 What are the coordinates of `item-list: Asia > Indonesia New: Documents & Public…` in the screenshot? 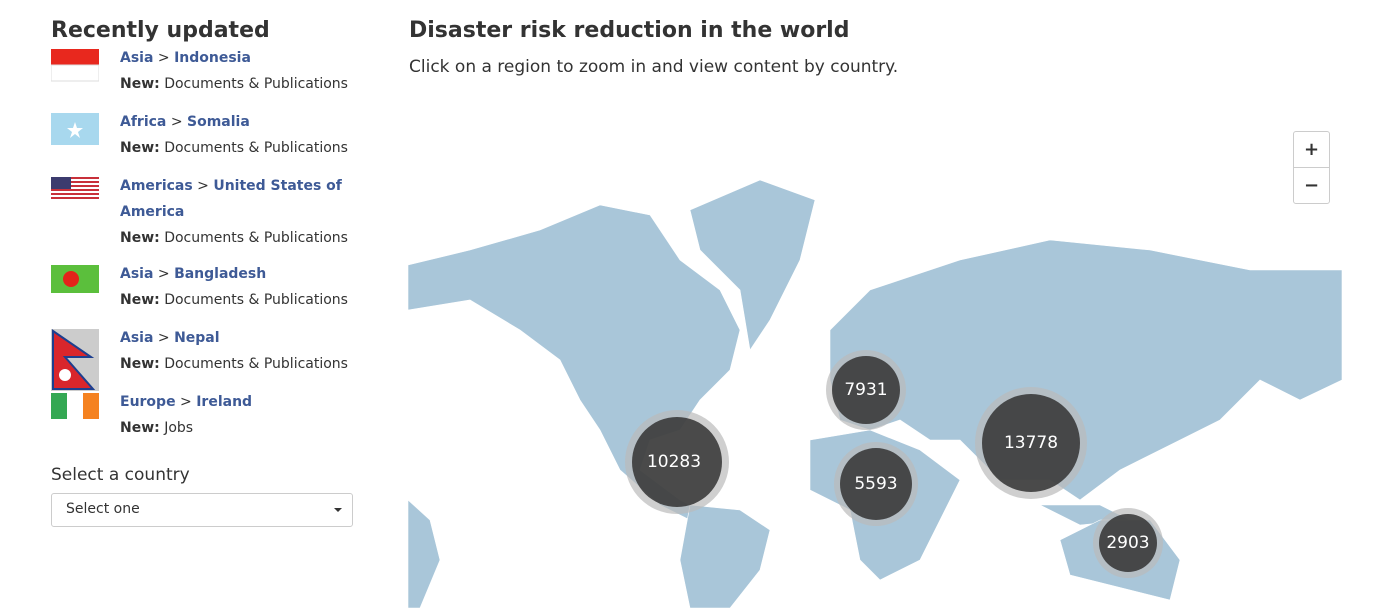 It's located at (202, 244).